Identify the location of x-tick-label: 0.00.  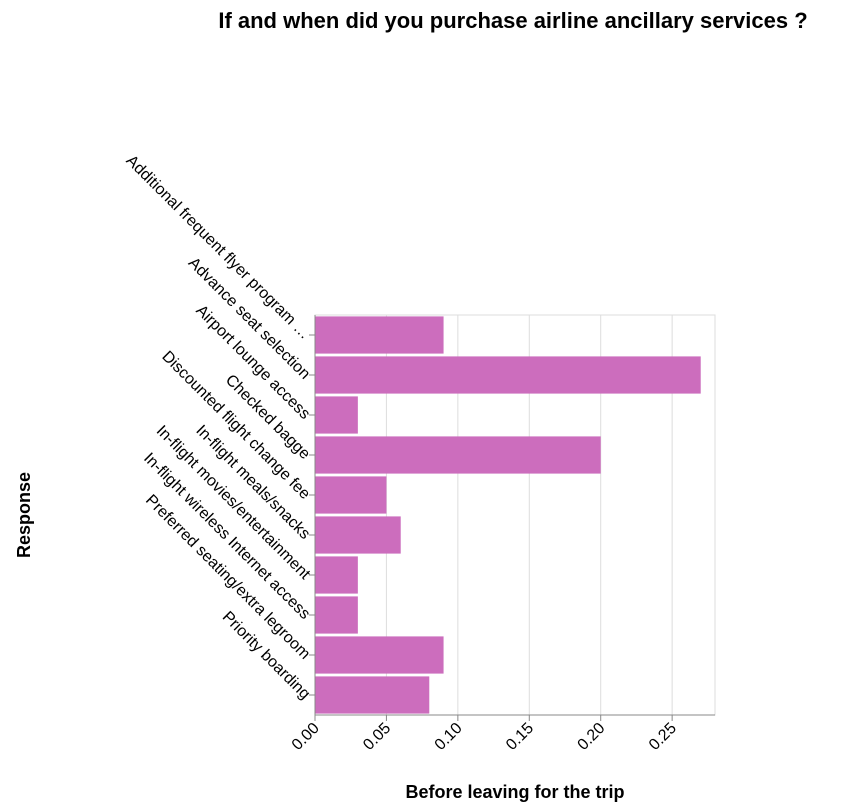
(306, 737).